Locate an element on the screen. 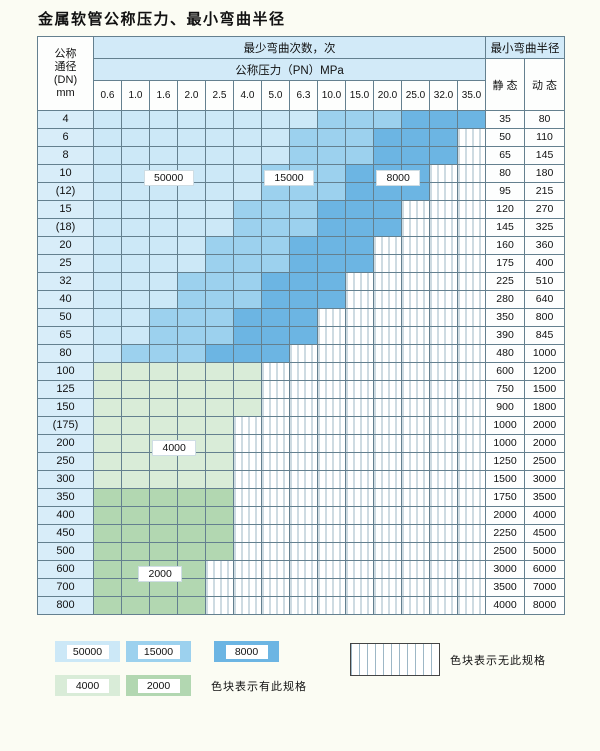 This screenshot has width=600, height=751. pressure-col-header: 35.0 is located at coordinates (471, 95).